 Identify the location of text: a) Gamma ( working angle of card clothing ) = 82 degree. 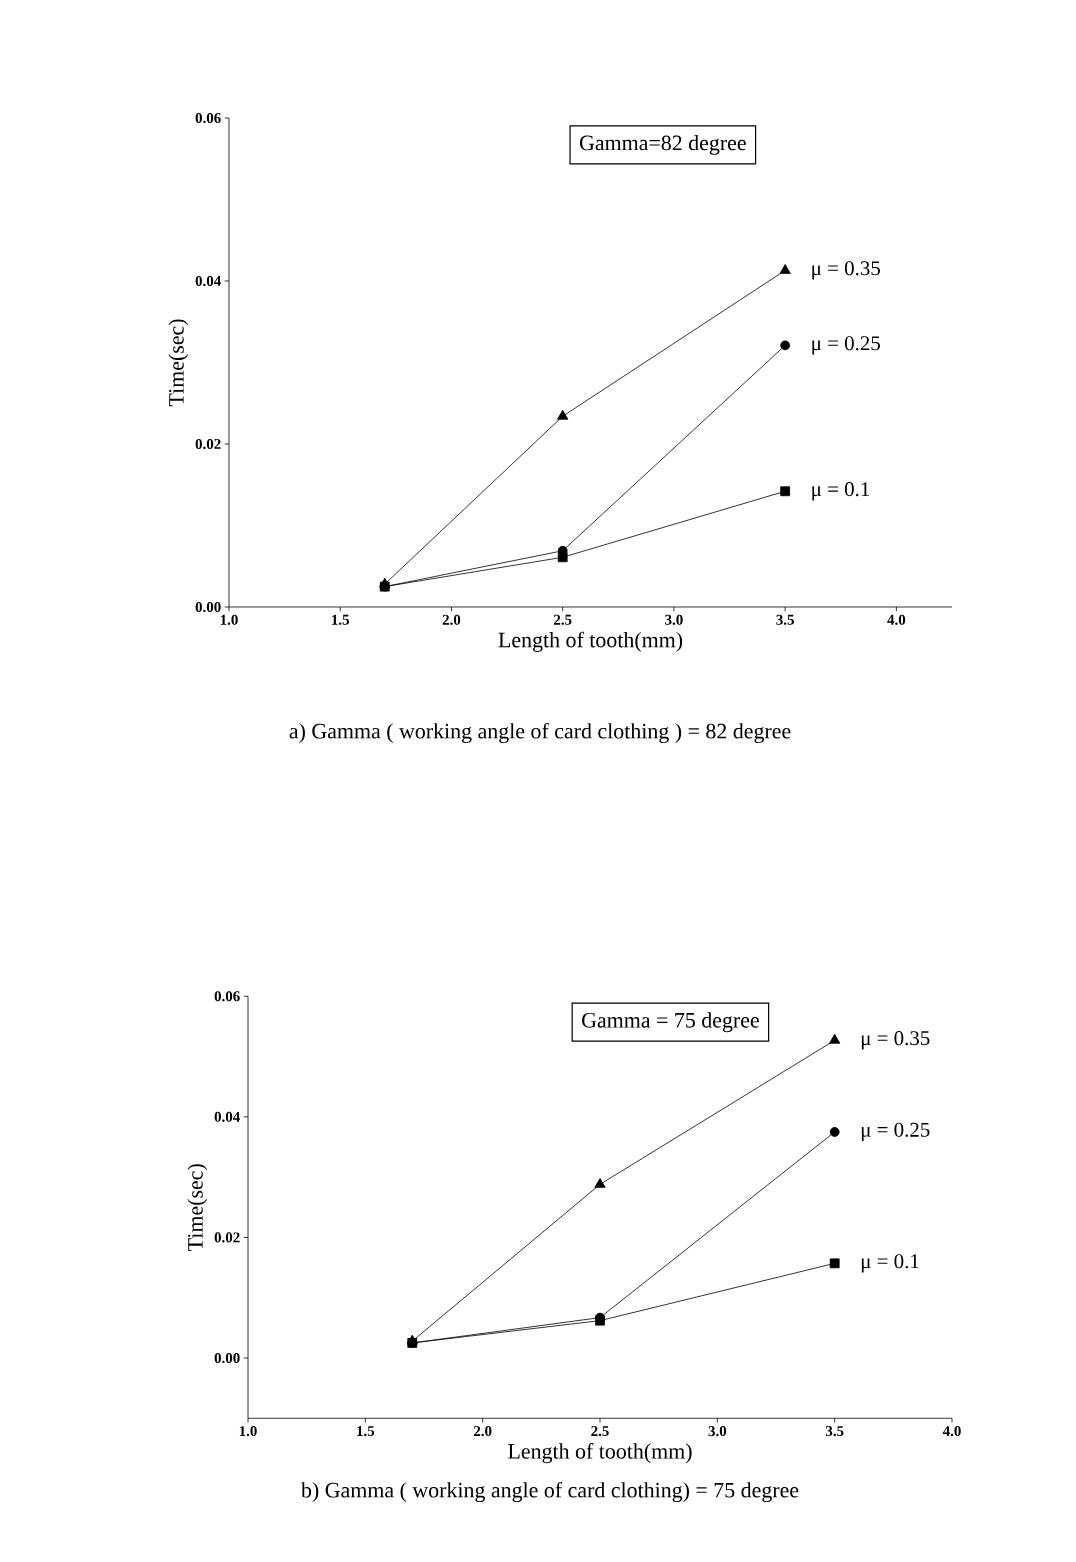
(540, 733).